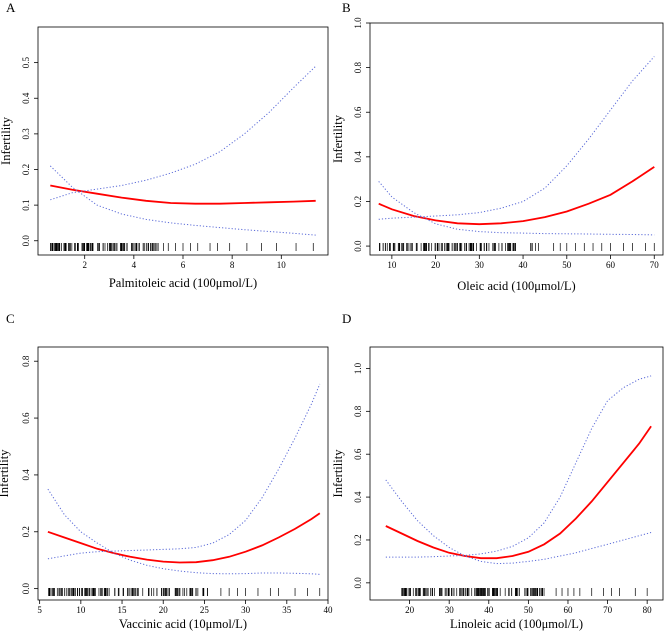 The height and width of the screenshot is (633, 669). What do you see at coordinates (183, 624) in the screenshot?
I see `x-axis-title: Vaccinic acid (10μmol/L)` at bounding box center [183, 624].